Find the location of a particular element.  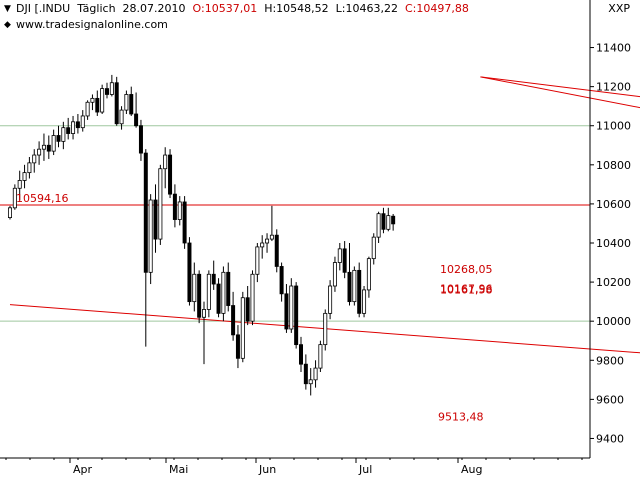

triangle-down-icon: ▼ is located at coordinates (7, 9).